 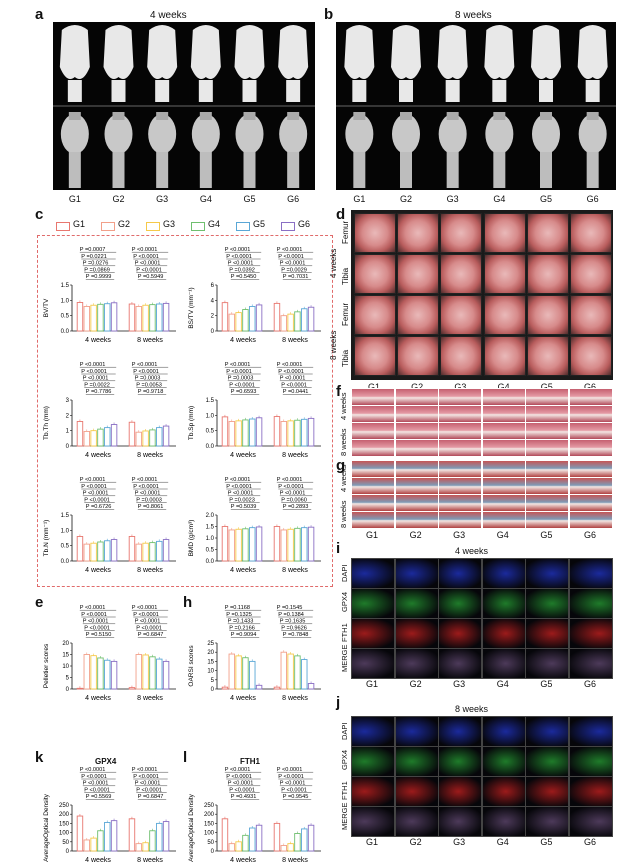 I want to click on if-row-label-merge: MERGE, so click(x=344, y=658).